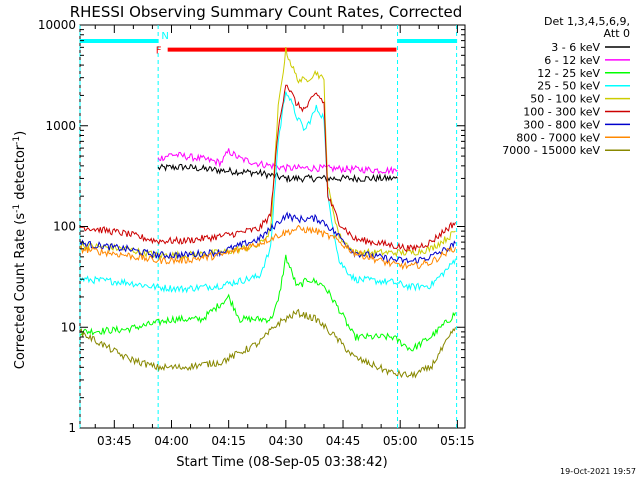 This screenshot has height=480, width=640. What do you see at coordinates (171, 441) in the screenshot?
I see `x-tick-label: 04:00` at bounding box center [171, 441].